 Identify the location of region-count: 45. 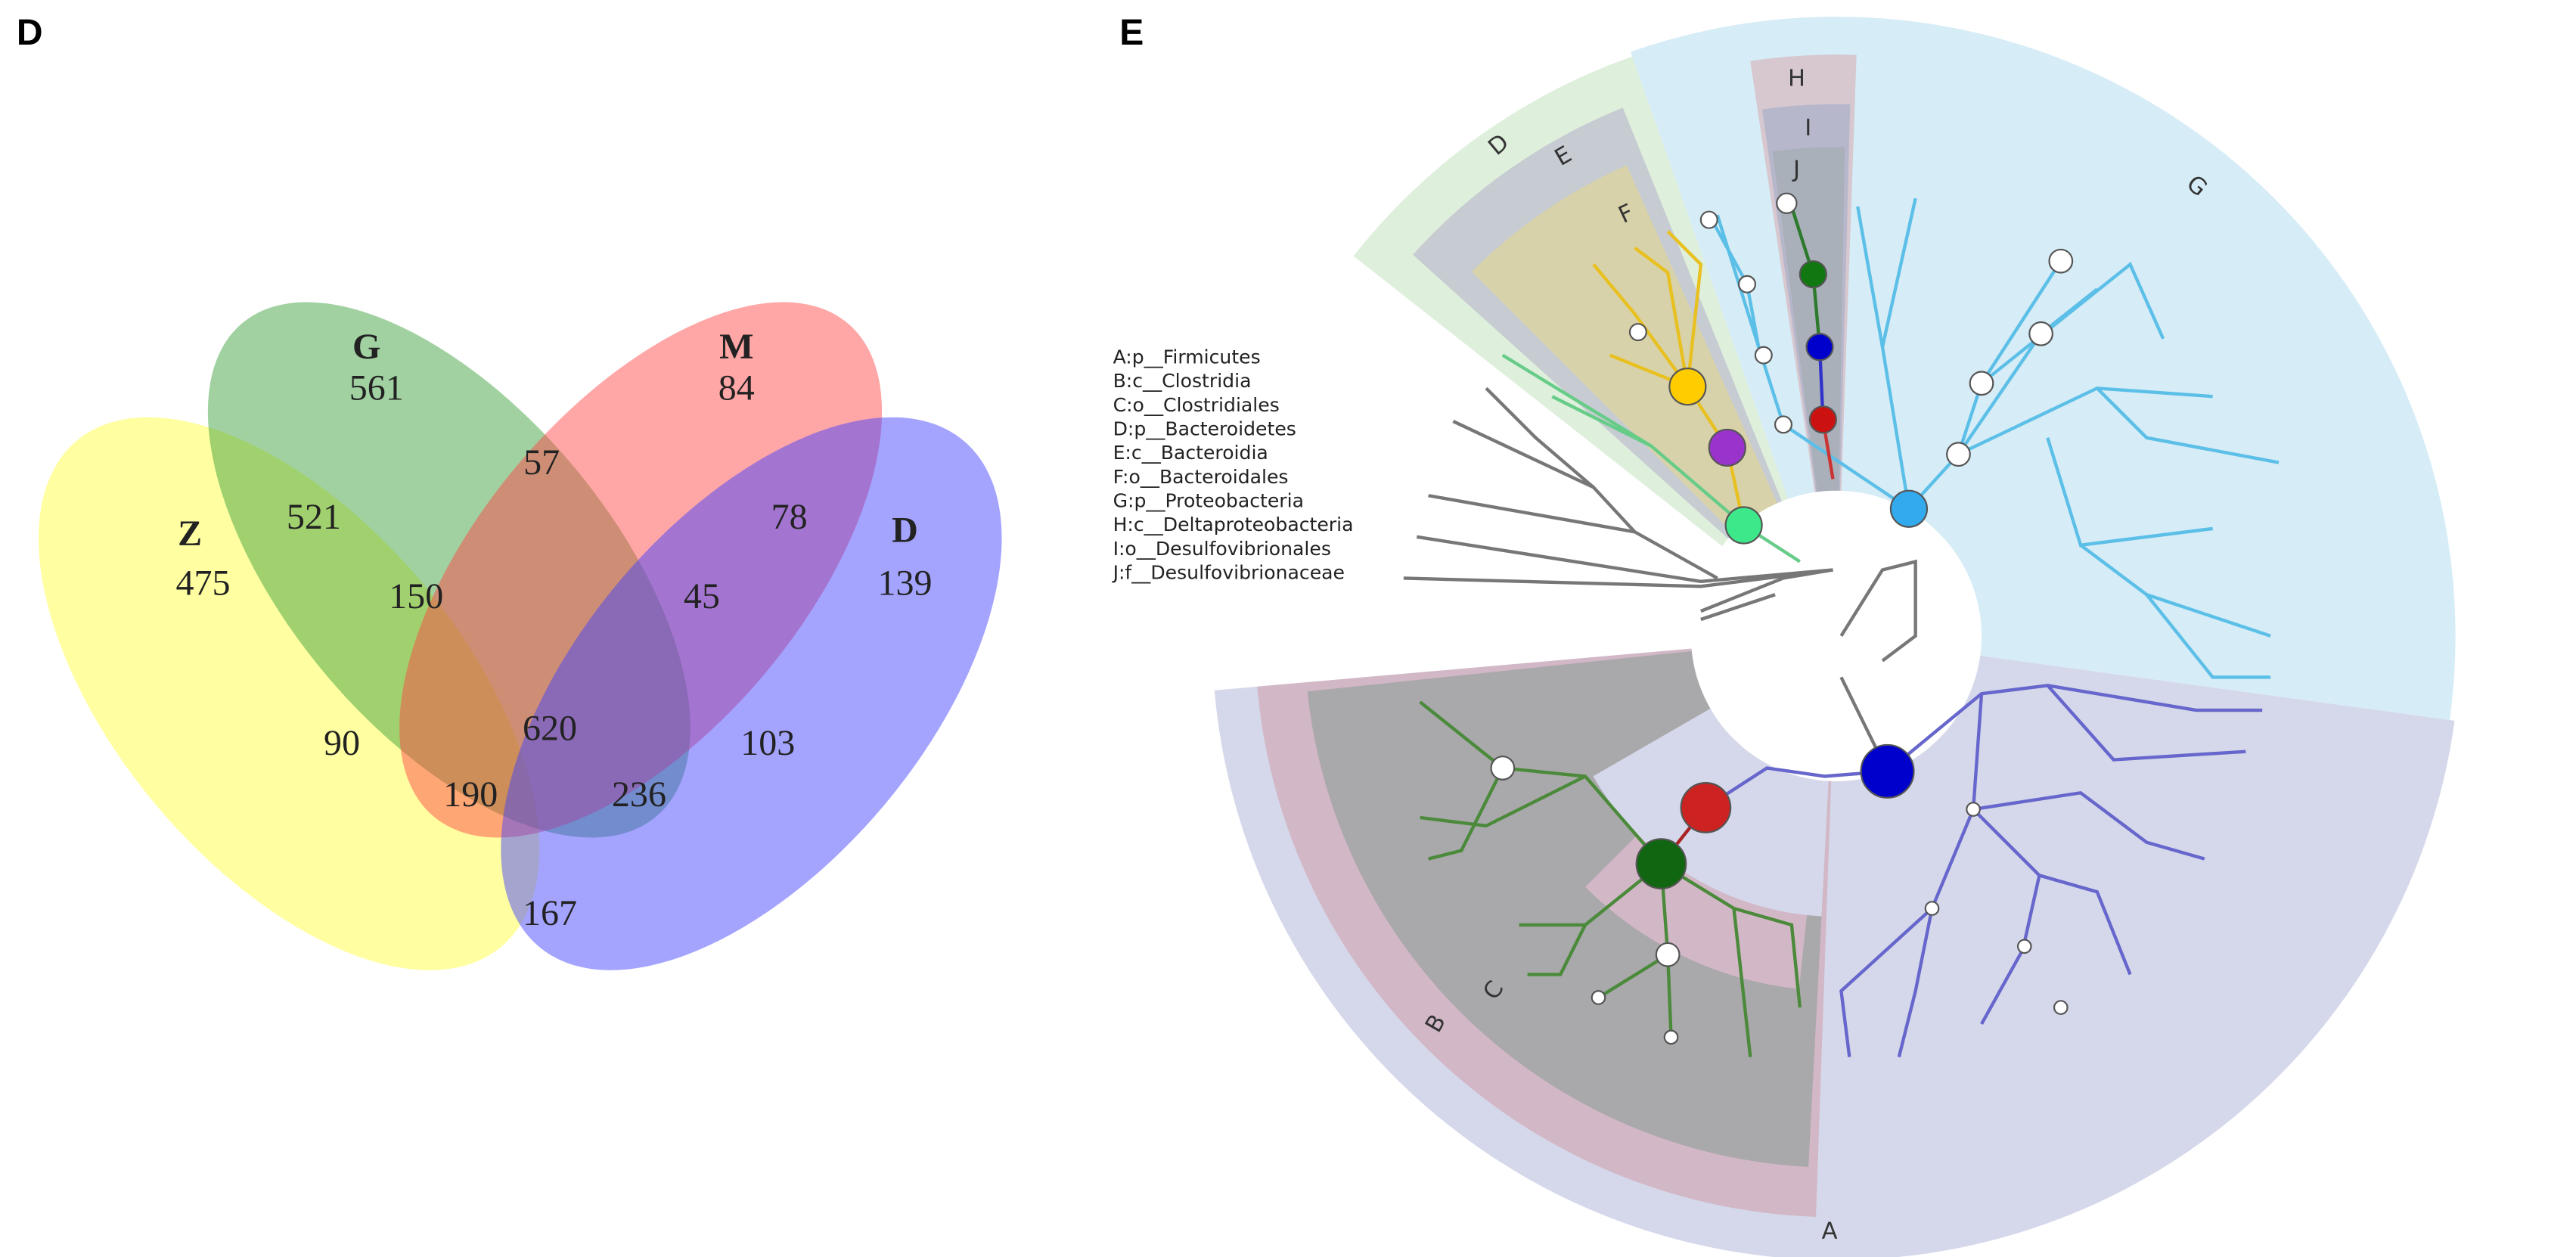
(702, 596).